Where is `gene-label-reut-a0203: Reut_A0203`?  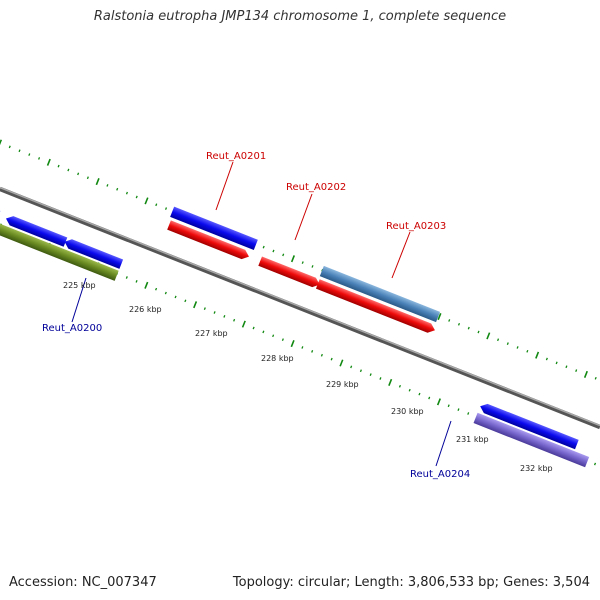 gene-label-reut-a0203: Reut_A0203 is located at coordinates (416, 226).